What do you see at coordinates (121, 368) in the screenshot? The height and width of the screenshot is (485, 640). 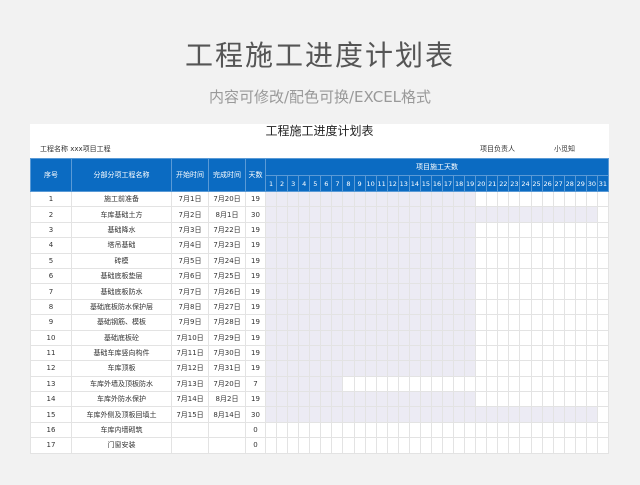 I see `cell-name: 车库顶板` at bounding box center [121, 368].